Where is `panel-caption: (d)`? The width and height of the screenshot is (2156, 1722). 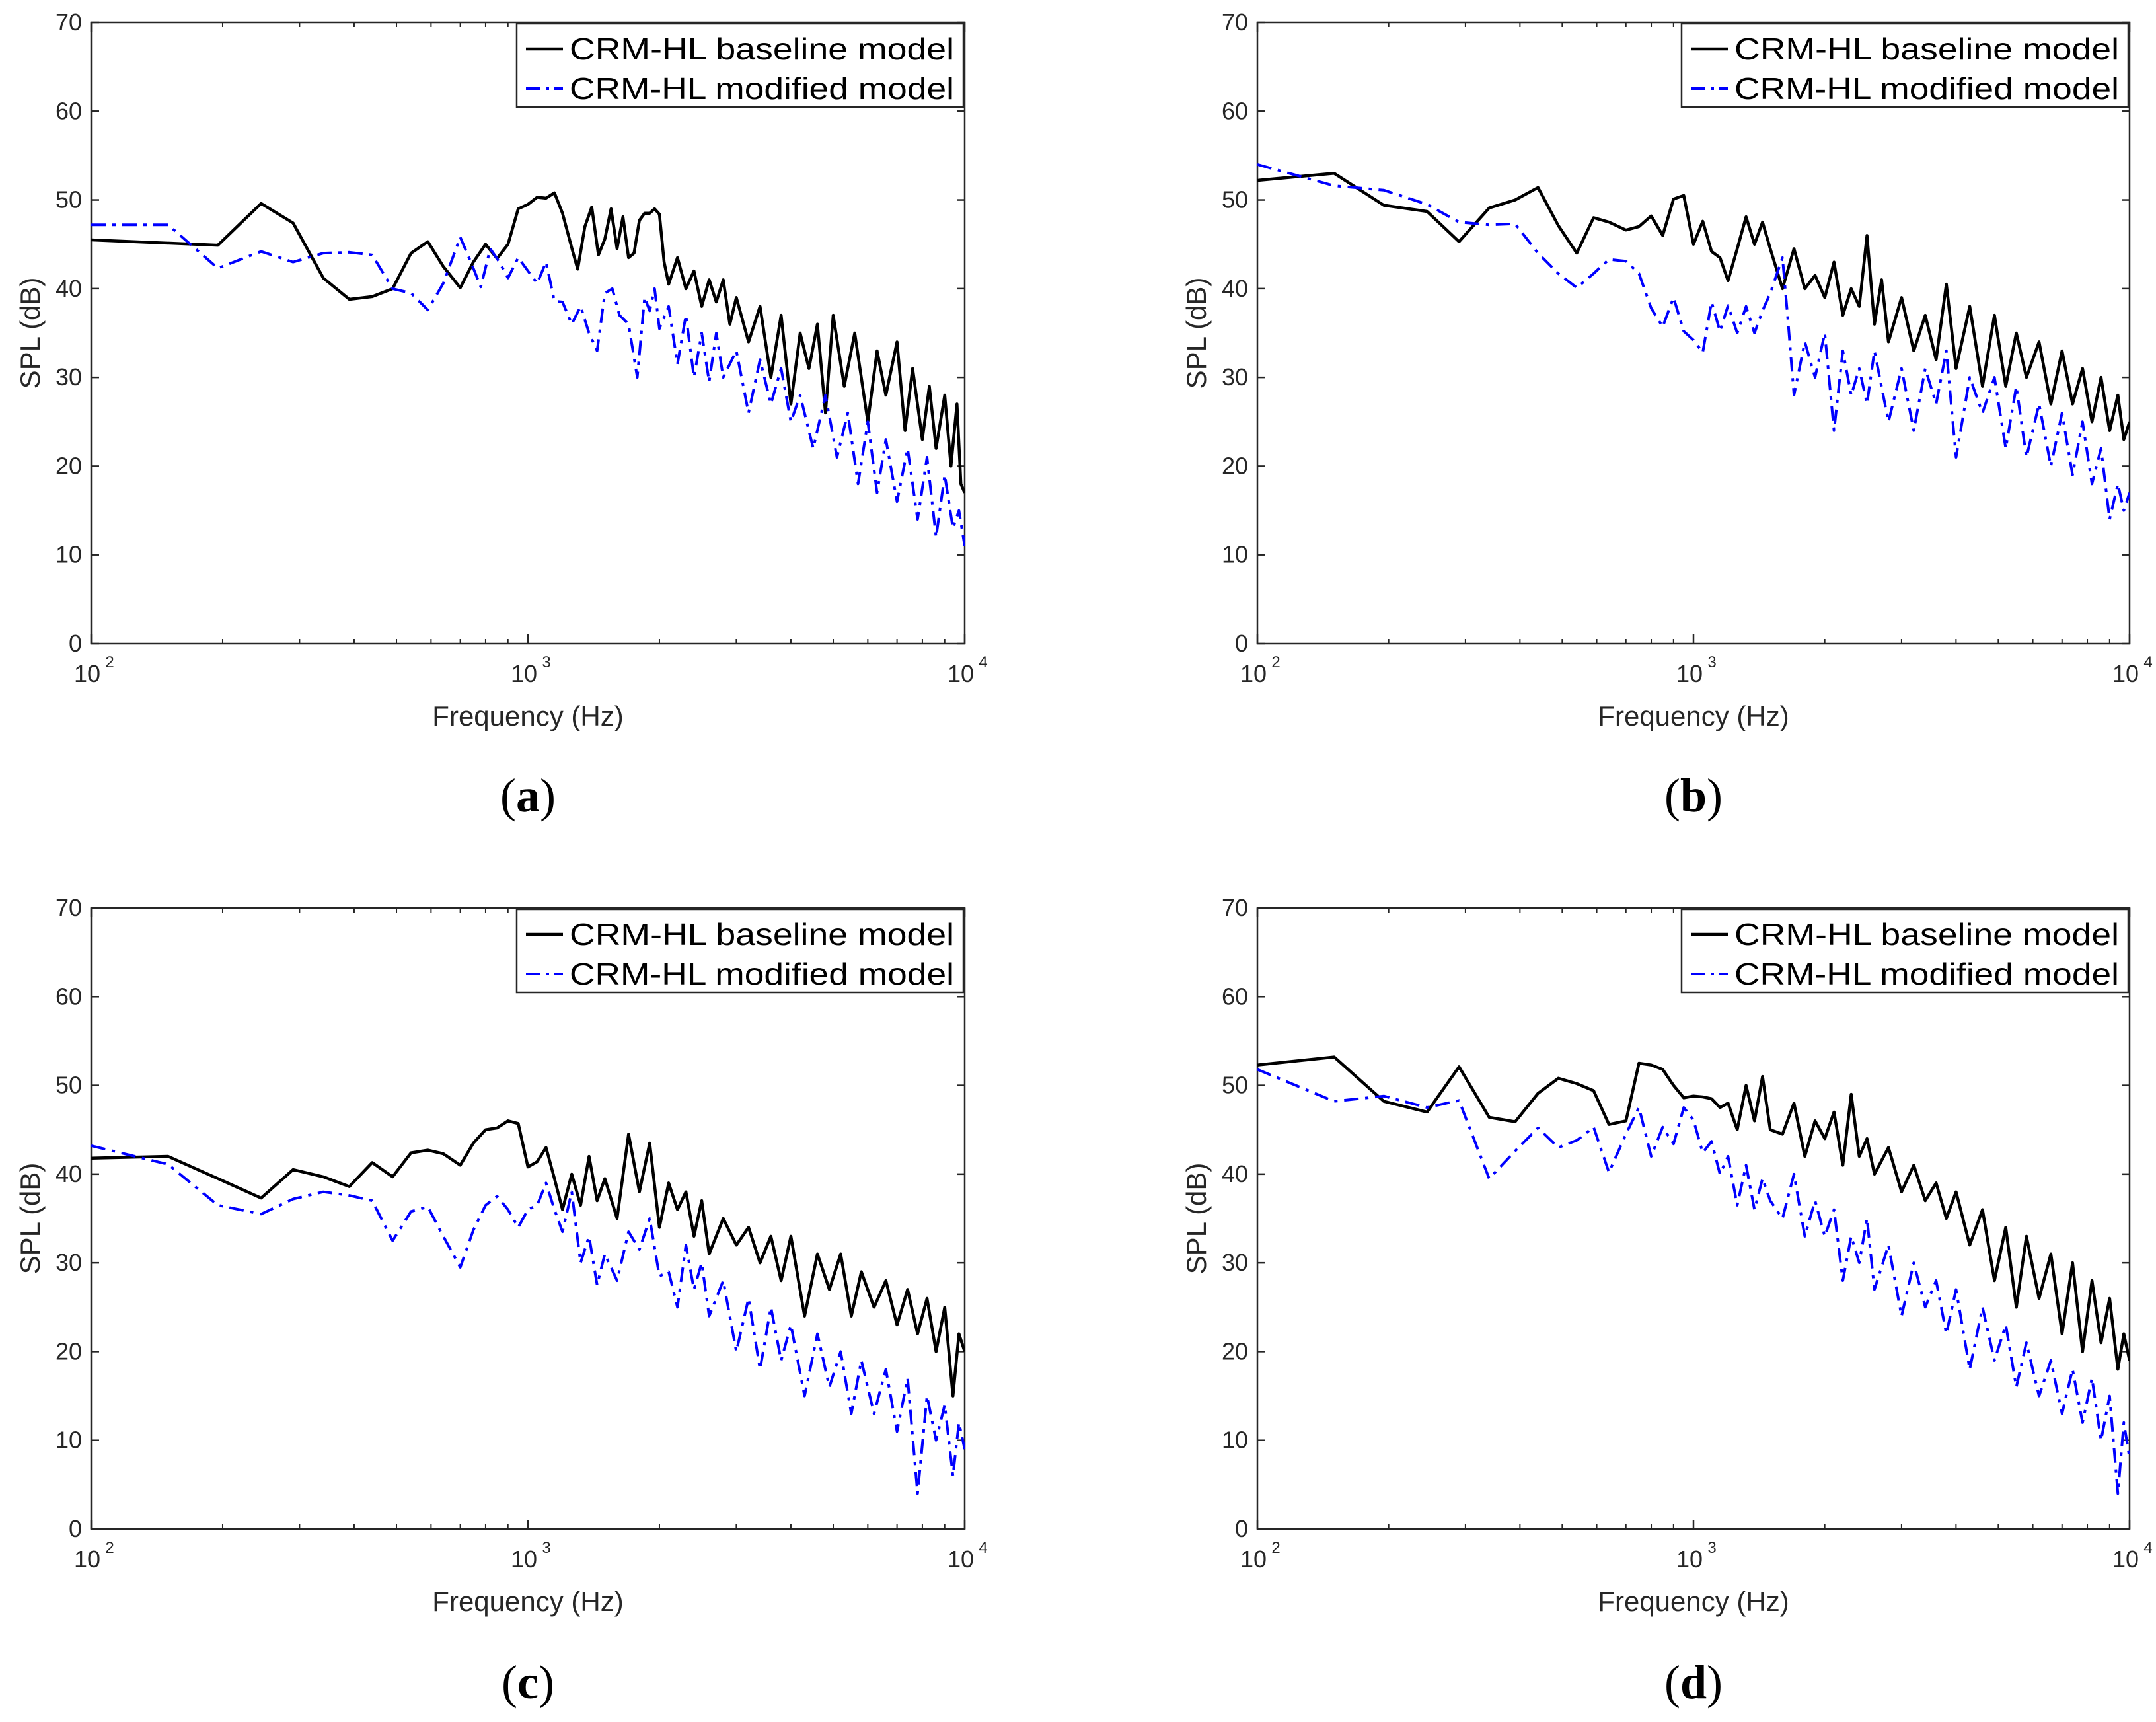 panel-caption: (d) is located at coordinates (1693, 1682).